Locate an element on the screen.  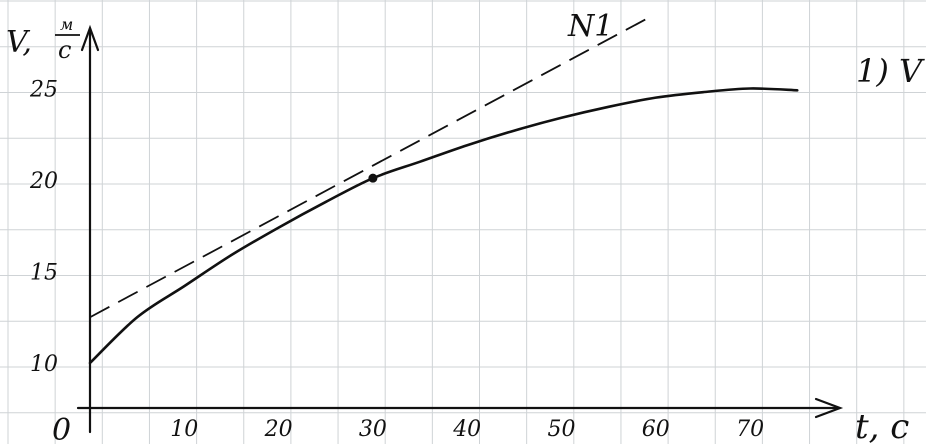
x-tick-label: 20 is located at coordinates (278, 429).